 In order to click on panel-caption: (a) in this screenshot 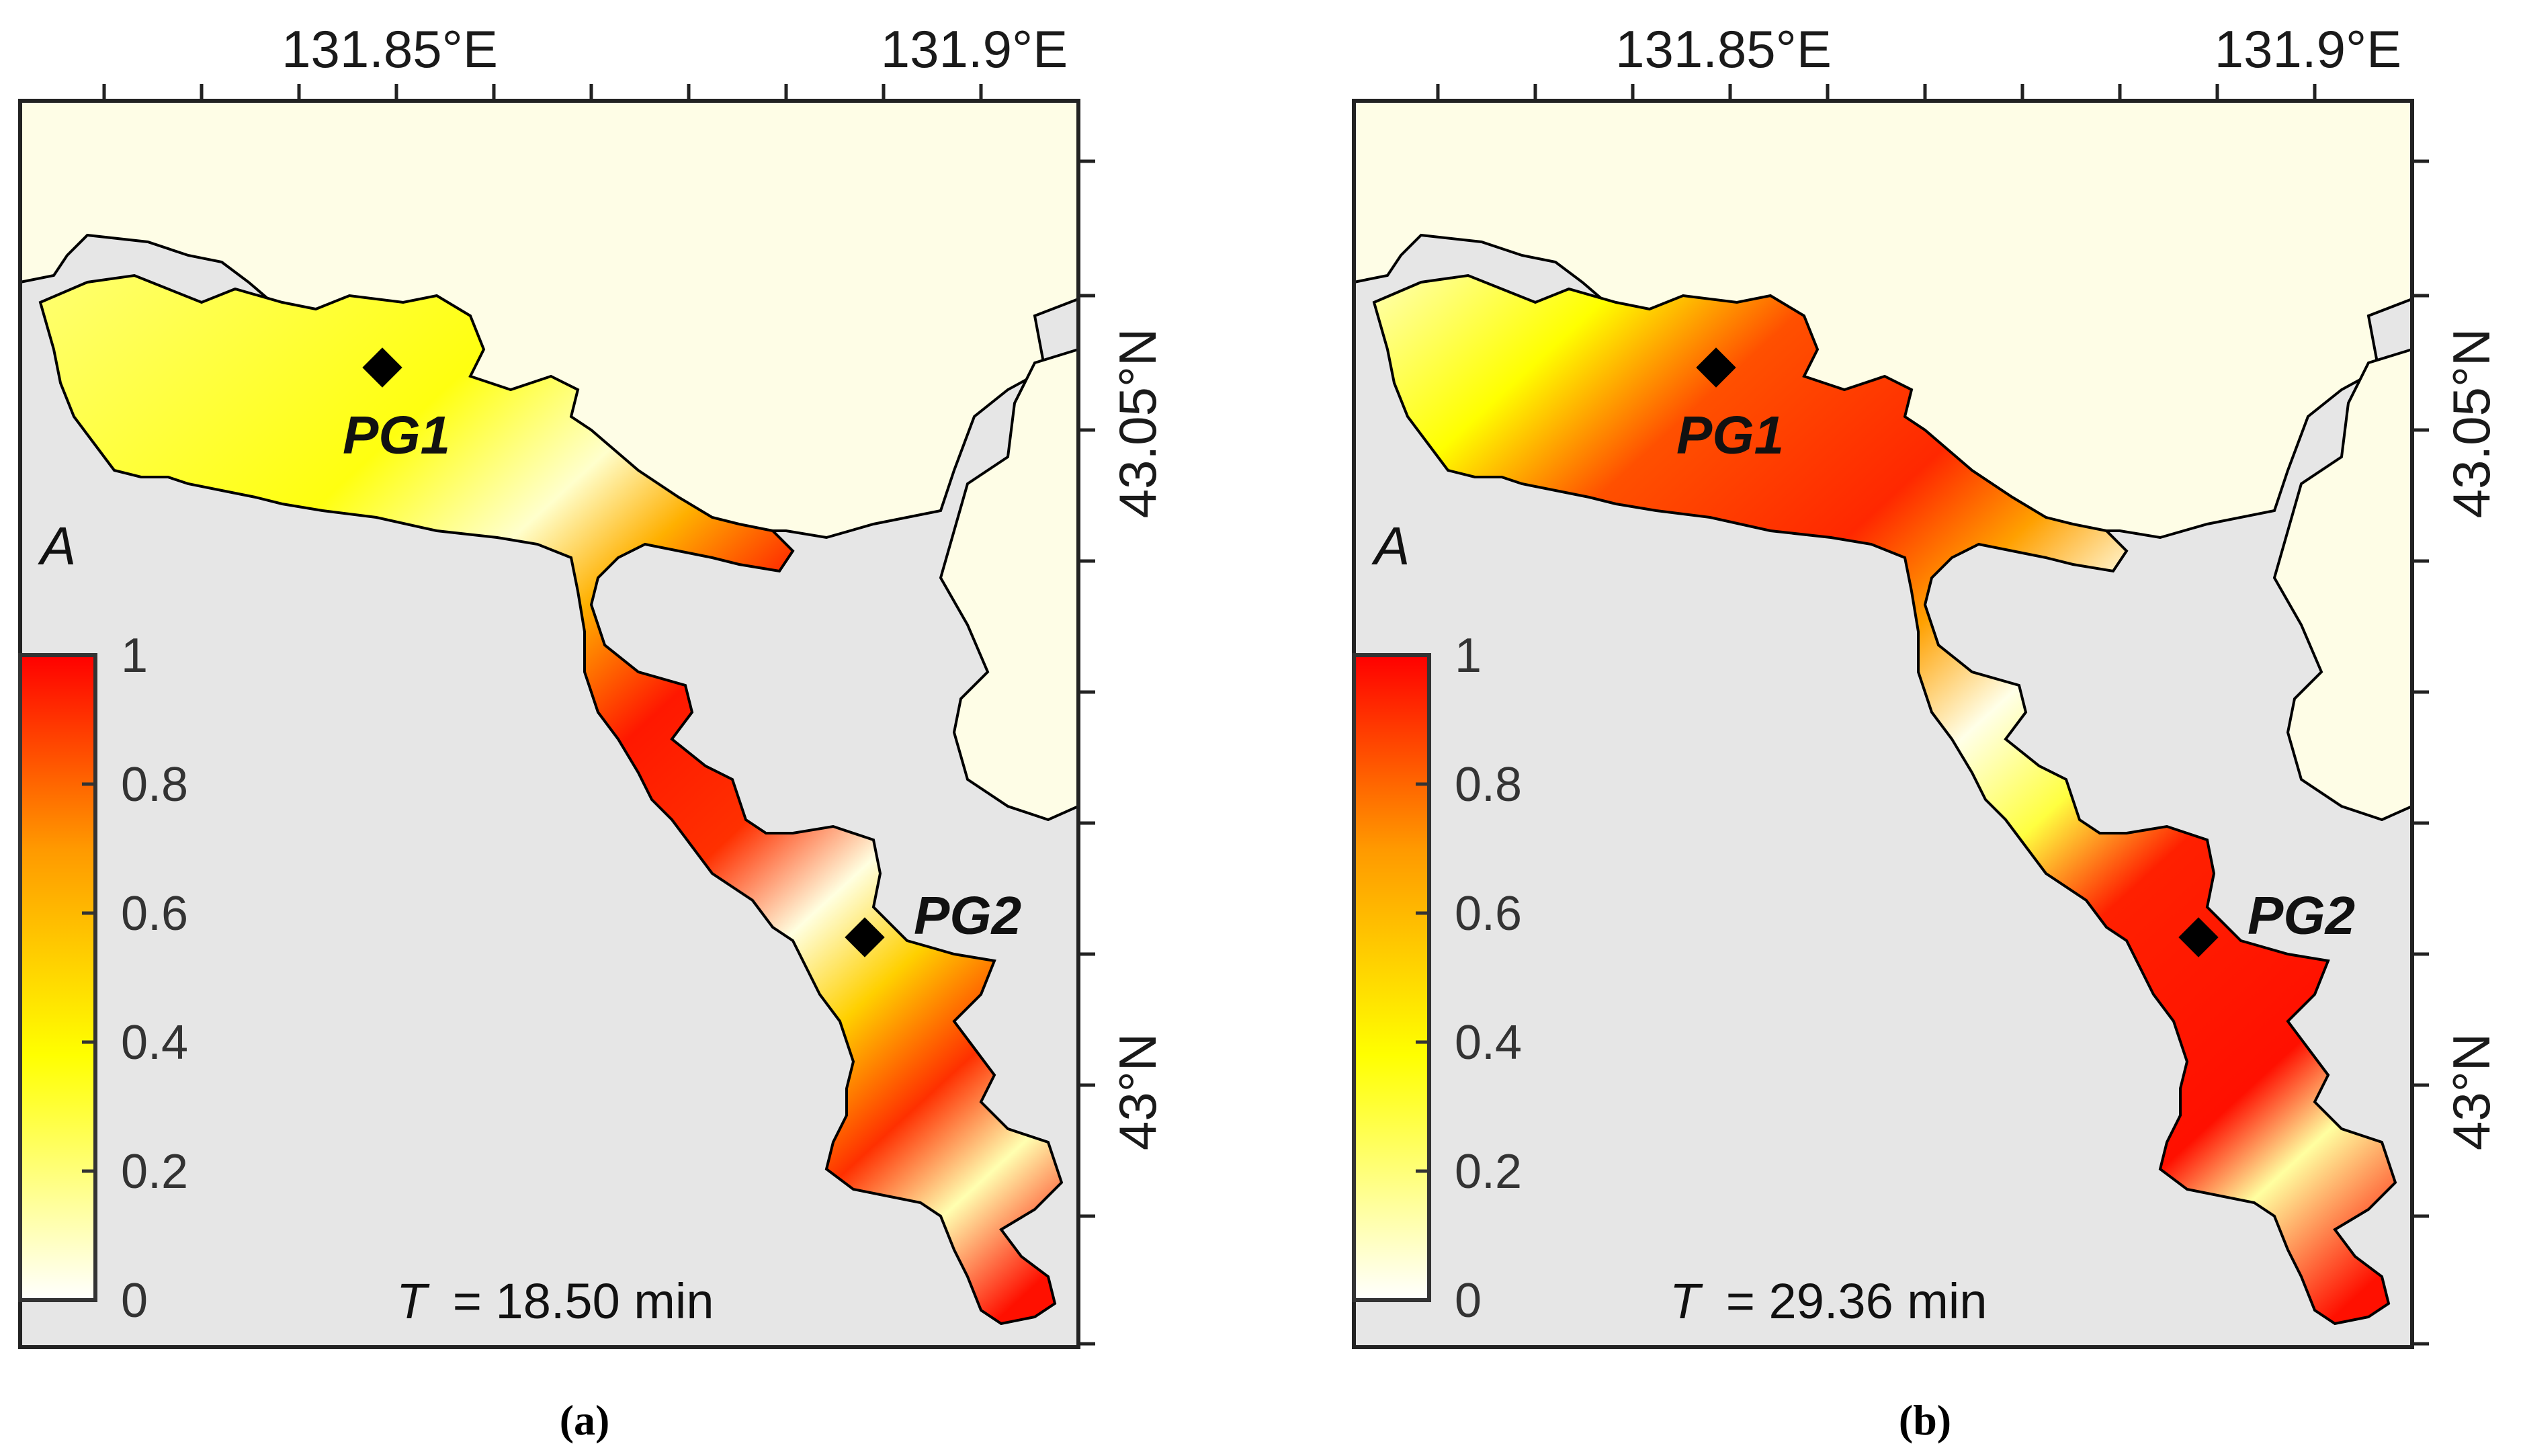, I will do `click(585, 1420)`.